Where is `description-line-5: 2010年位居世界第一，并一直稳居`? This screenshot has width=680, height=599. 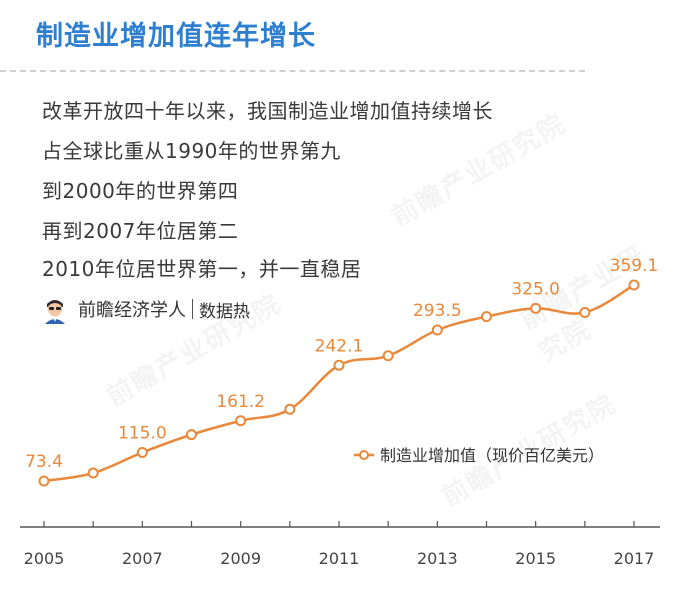
description-line-5: 2010年位居世界第一，并一直稳居 is located at coordinates (202, 269).